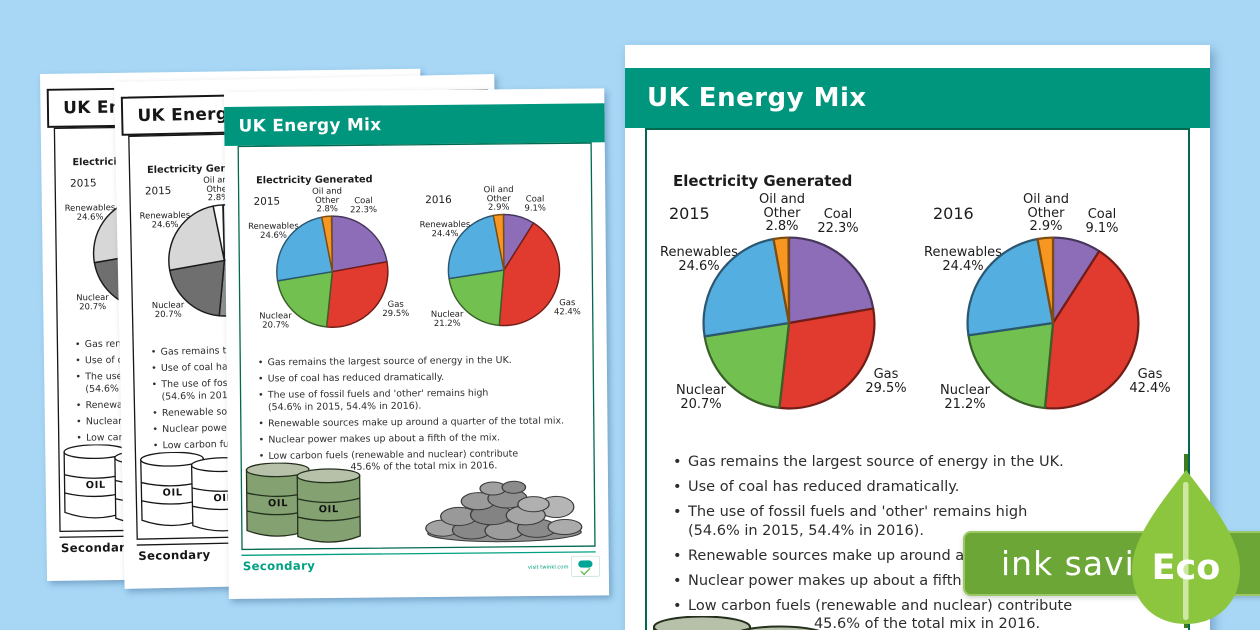  What do you see at coordinates (1150, 381) in the screenshot?
I see `label-gas: Gas 42.4%` at bounding box center [1150, 381].